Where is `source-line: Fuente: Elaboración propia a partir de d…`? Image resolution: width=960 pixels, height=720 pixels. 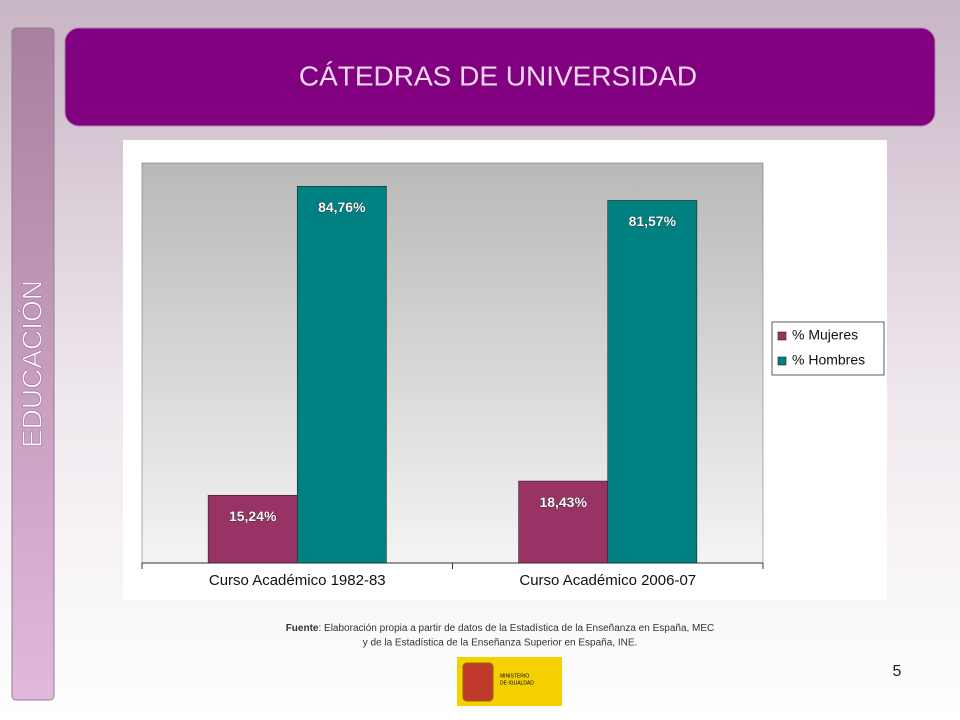 source-line: Fuente: Elaboración propia a partir de d… is located at coordinates (500, 628).